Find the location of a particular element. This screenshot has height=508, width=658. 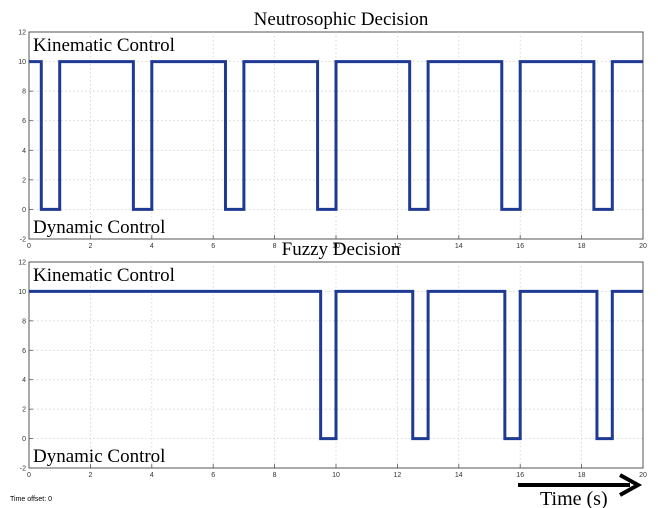

chart-title: Fuzzy Decision is located at coordinates (341, 249).